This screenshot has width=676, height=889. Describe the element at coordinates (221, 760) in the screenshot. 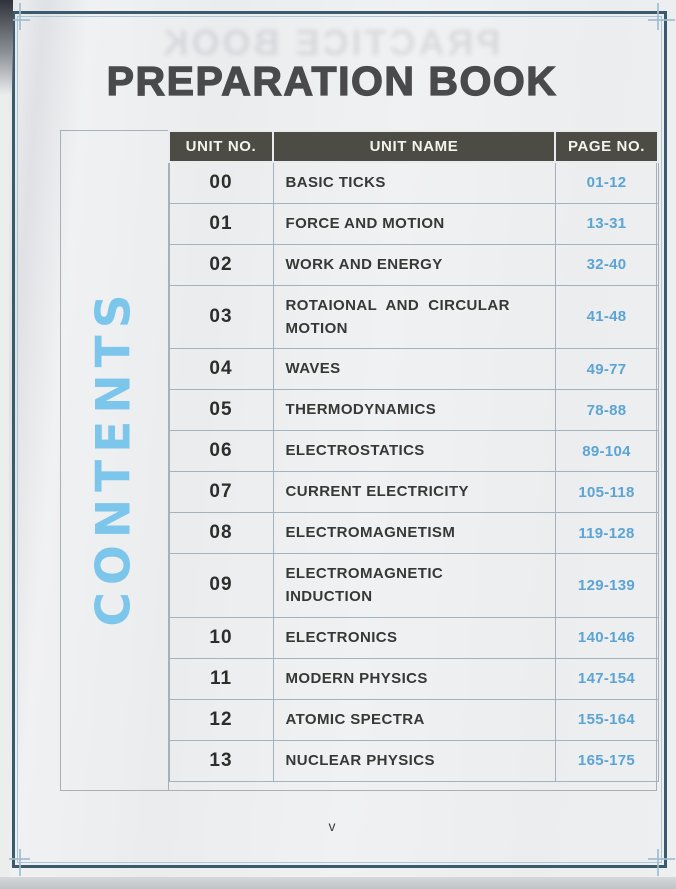

I see `unit-number-cell: 13` at that location.